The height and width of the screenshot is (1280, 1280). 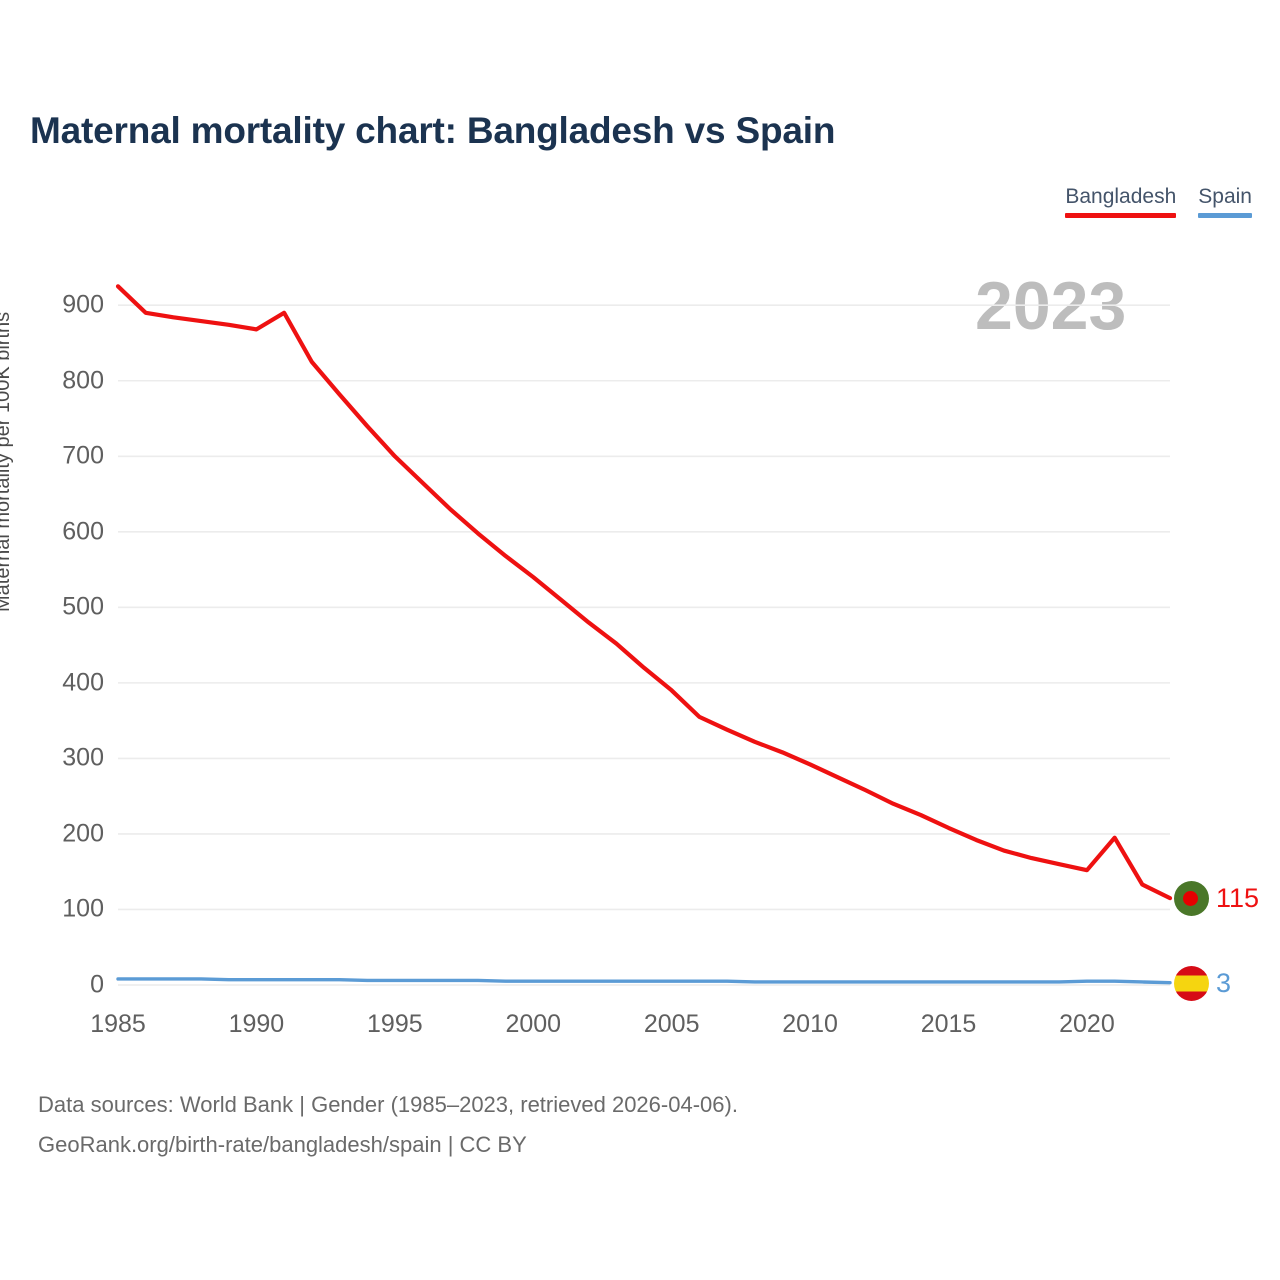 What do you see at coordinates (256, 1024) in the screenshot?
I see `x-tick-label: 1990` at bounding box center [256, 1024].